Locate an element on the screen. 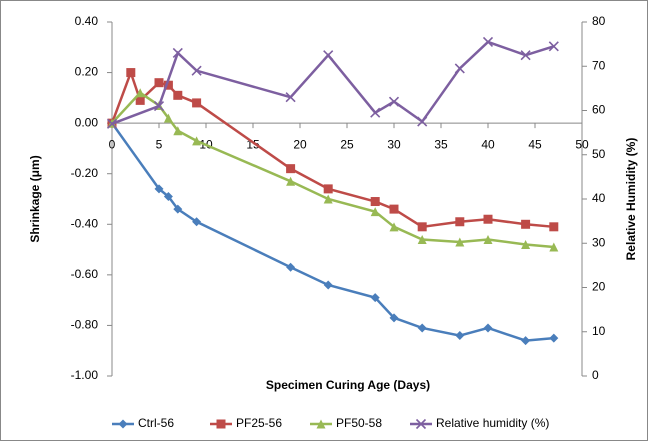  y-tick-label: -0.80 is located at coordinates (85, 325).